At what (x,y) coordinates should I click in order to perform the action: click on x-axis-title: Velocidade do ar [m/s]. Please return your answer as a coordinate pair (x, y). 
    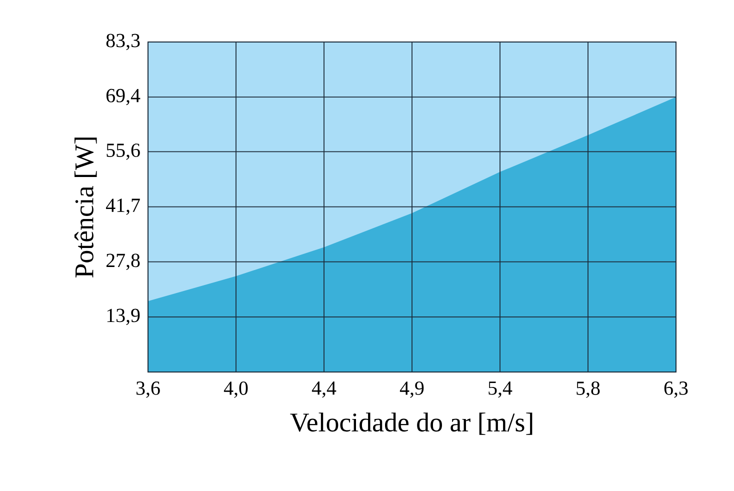
    Looking at the image, I should click on (411, 423).